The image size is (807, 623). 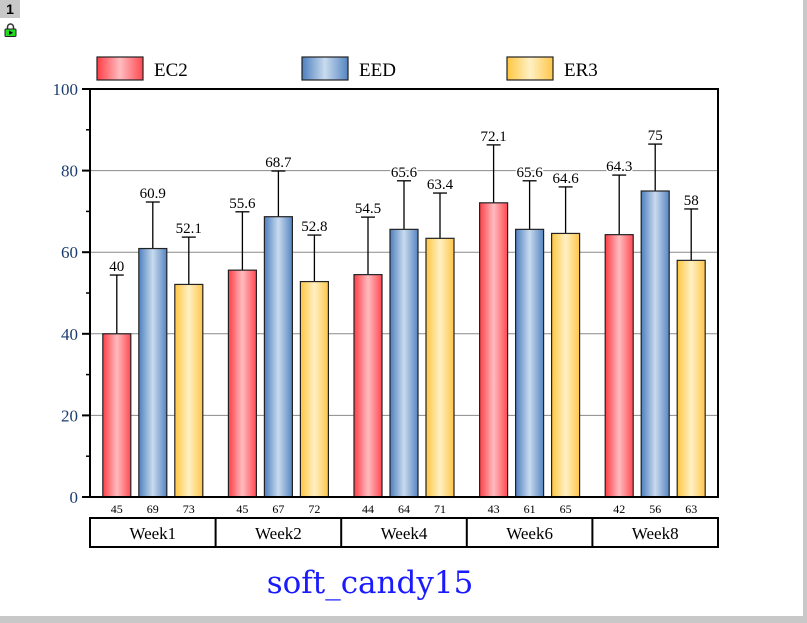 What do you see at coordinates (66, 89) in the screenshot?
I see `y-tick-label: 100` at bounding box center [66, 89].